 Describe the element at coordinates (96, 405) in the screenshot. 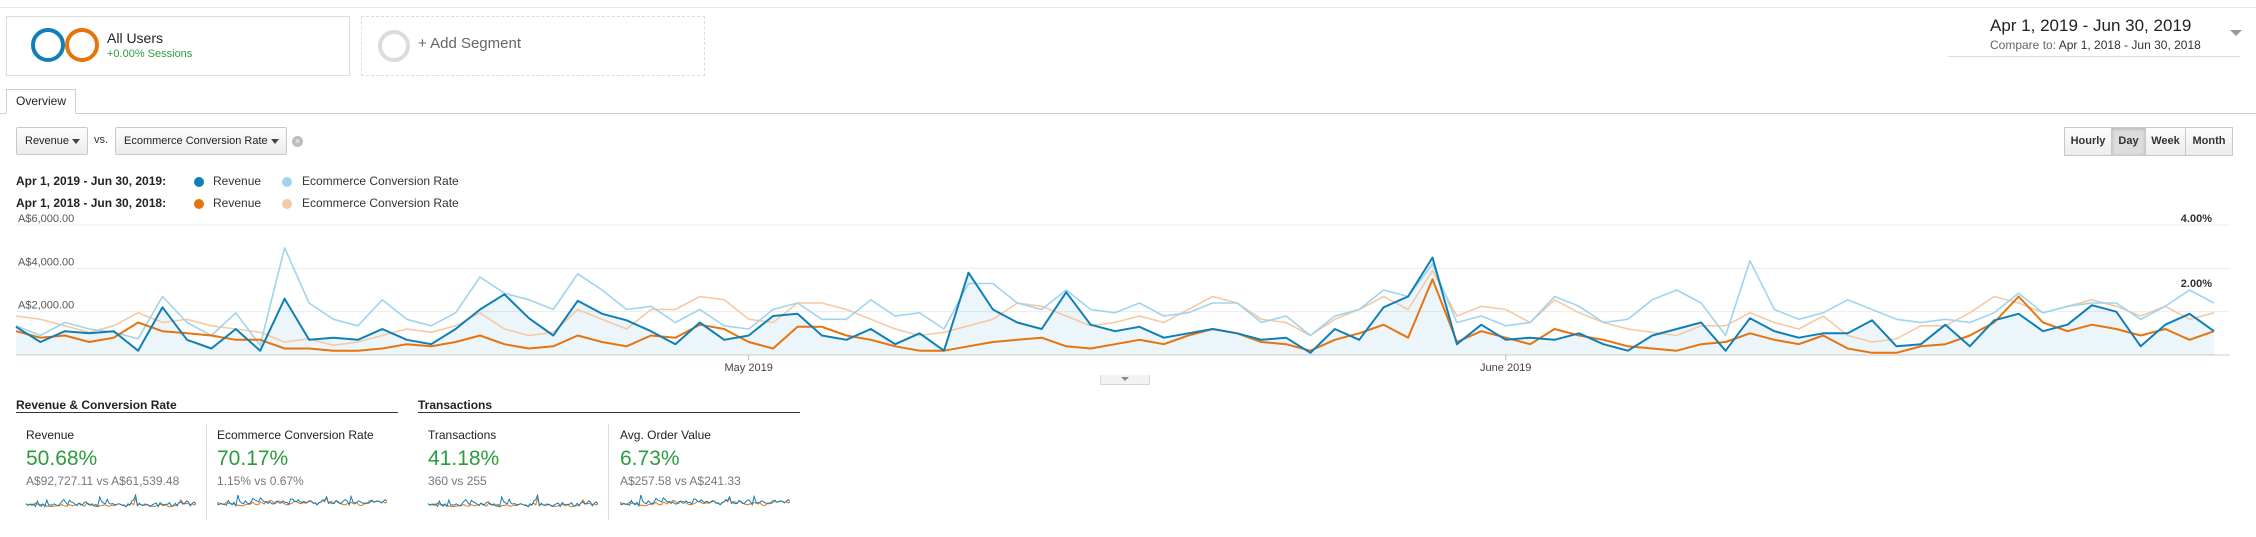

I see `scorecard-group-title: Revenue & Conversion Rate` at that location.